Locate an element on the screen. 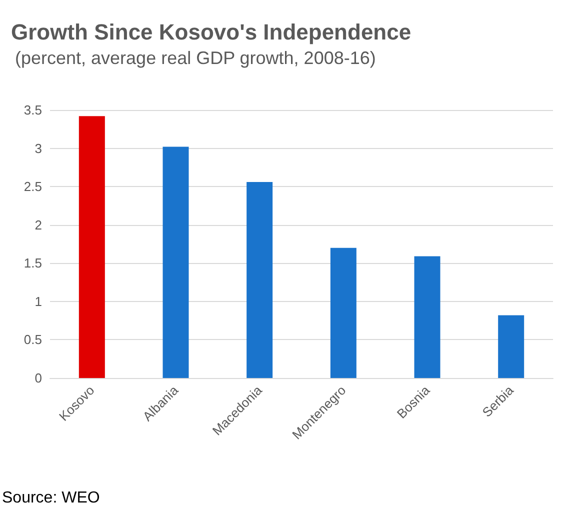  chart-subtitle: (percent, average real GDP growth, 2008-16) is located at coordinates (195, 58).